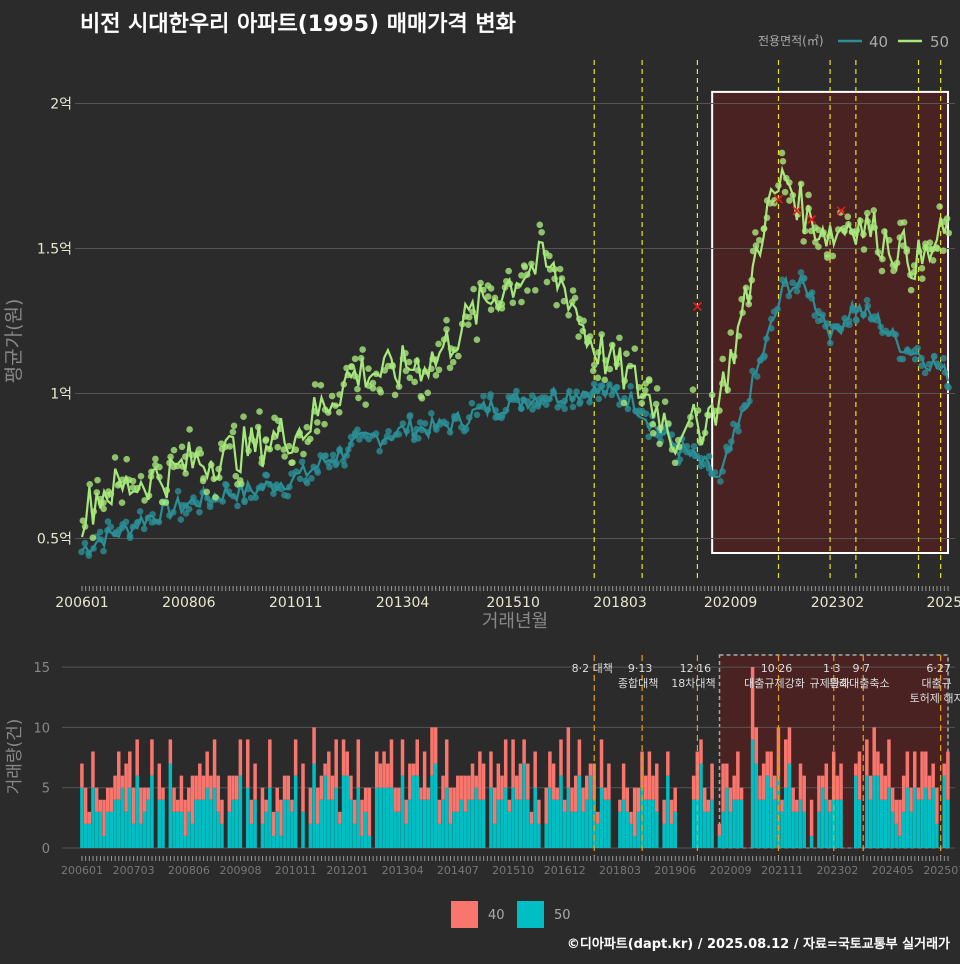 This screenshot has height=964, width=960. What do you see at coordinates (403, 603) in the screenshot?
I see `x-tick-label: 201304` at bounding box center [403, 603].